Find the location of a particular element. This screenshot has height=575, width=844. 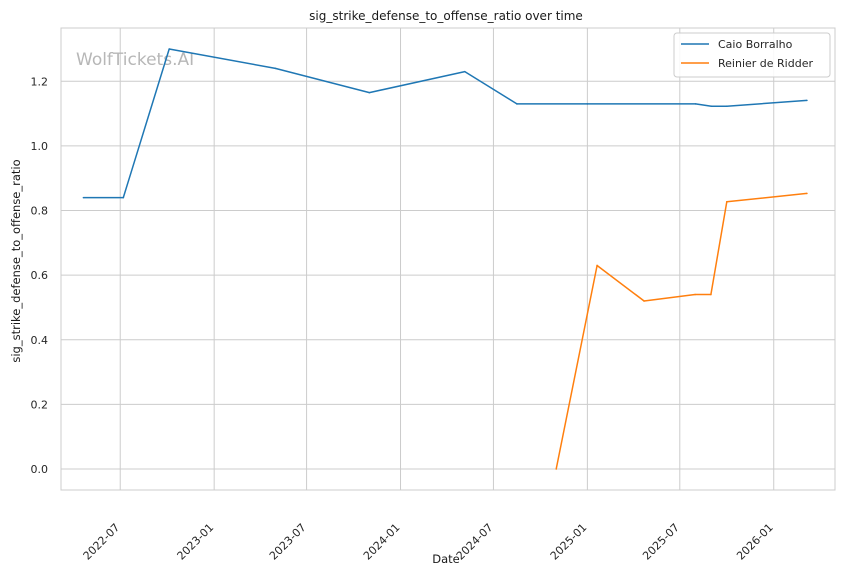

y-tick-label: 0.2 is located at coordinates (40, 404).